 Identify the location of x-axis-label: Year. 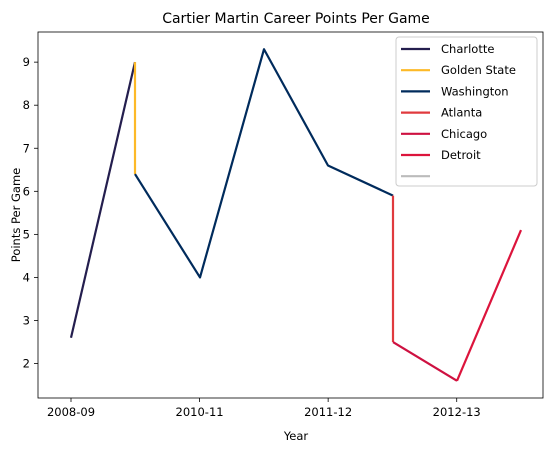
(296, 436).